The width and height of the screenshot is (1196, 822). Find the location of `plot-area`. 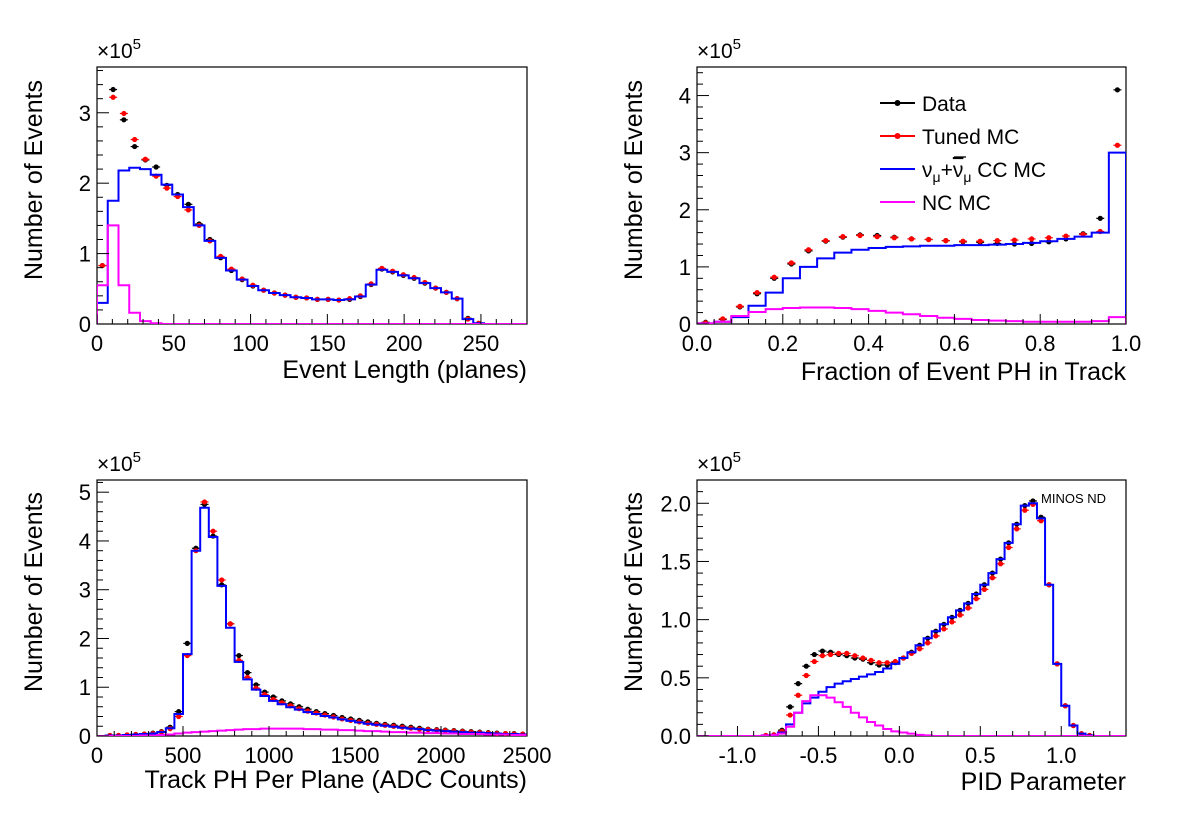

plot-area is located at coordinates (911, 205).